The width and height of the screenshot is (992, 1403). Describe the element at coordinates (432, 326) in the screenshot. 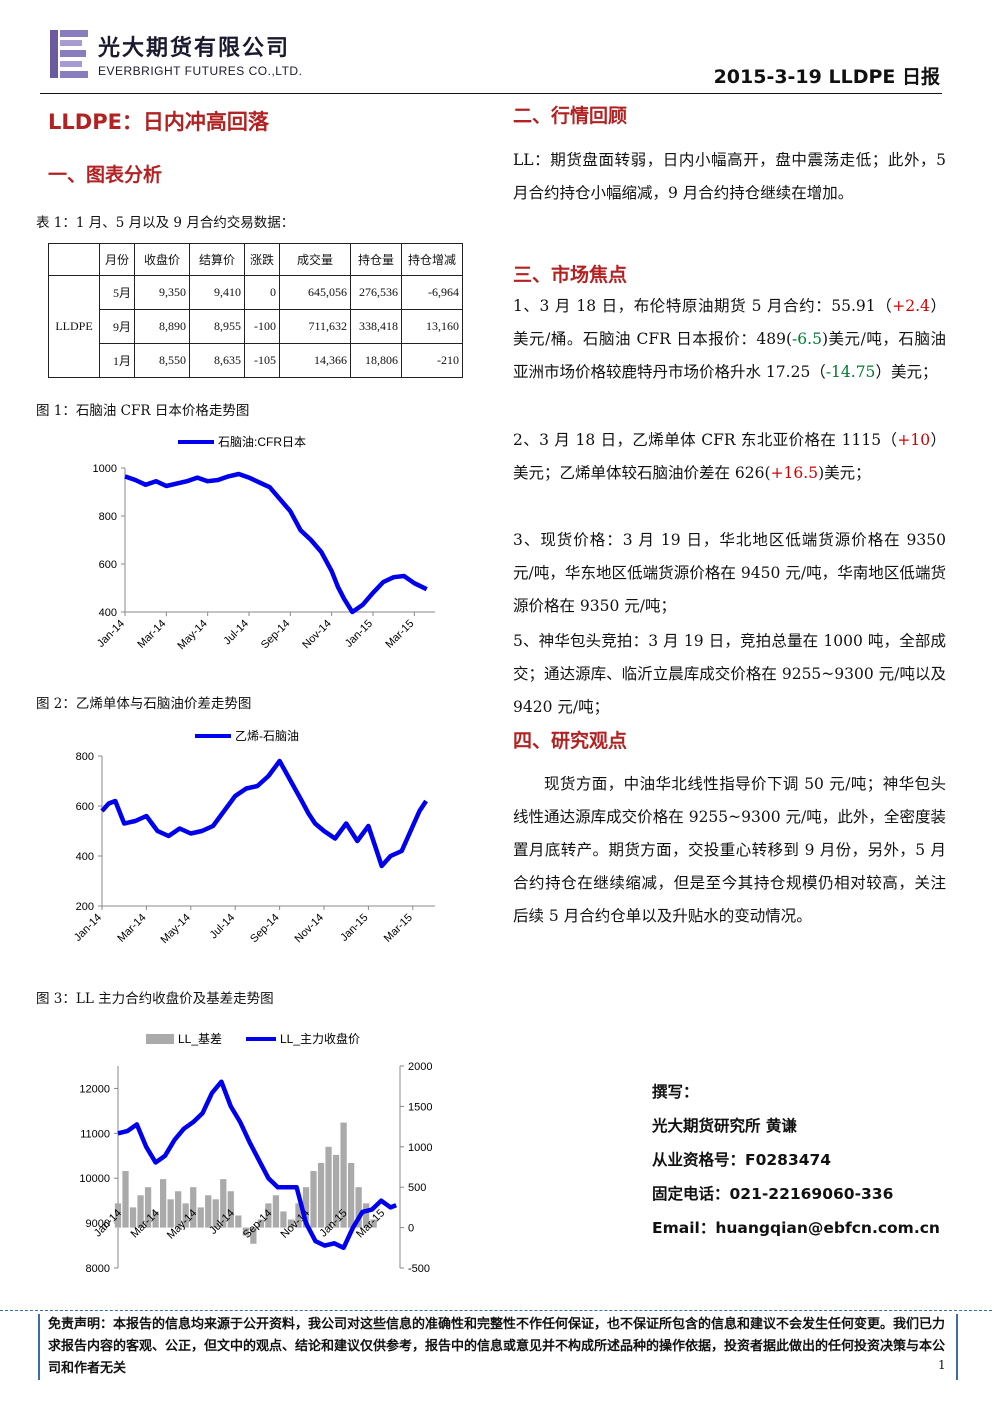

I see `table-cell: 13,160` at that location.